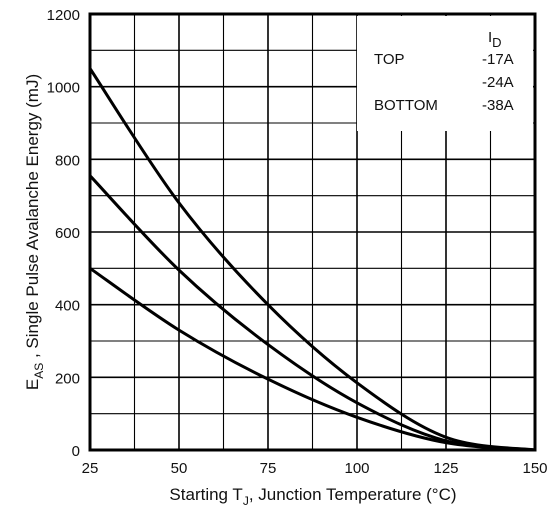  What do you see at coordinates (205, 494) in the screenshot?
I see `x-axis-label-main: Starting T` at bounding box center [205, 494].